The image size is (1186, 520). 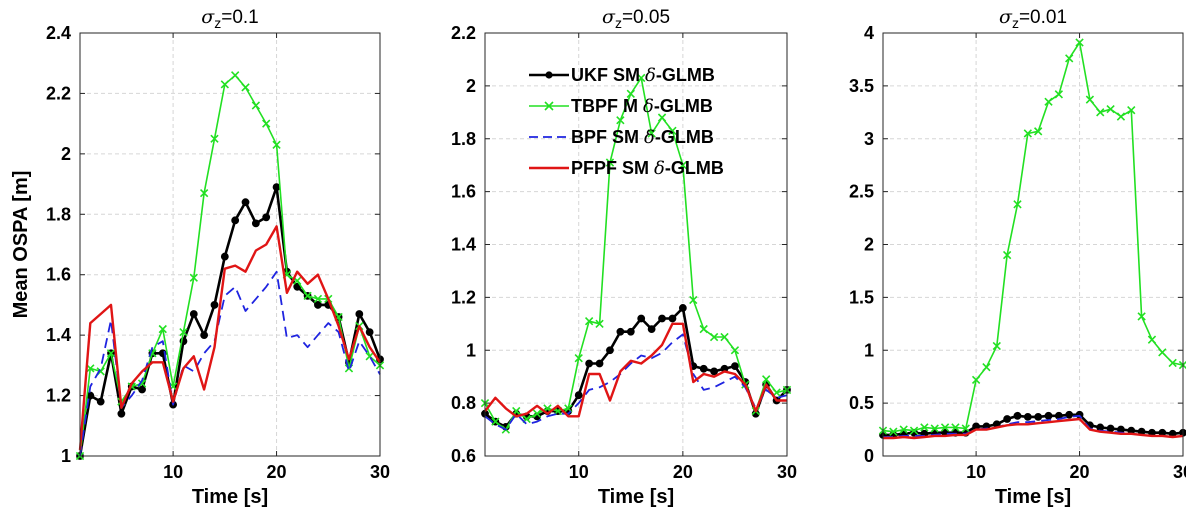 I want to click on legend-item-bpf: BPF SM δ-GLMB, so click(x=621, y=137).